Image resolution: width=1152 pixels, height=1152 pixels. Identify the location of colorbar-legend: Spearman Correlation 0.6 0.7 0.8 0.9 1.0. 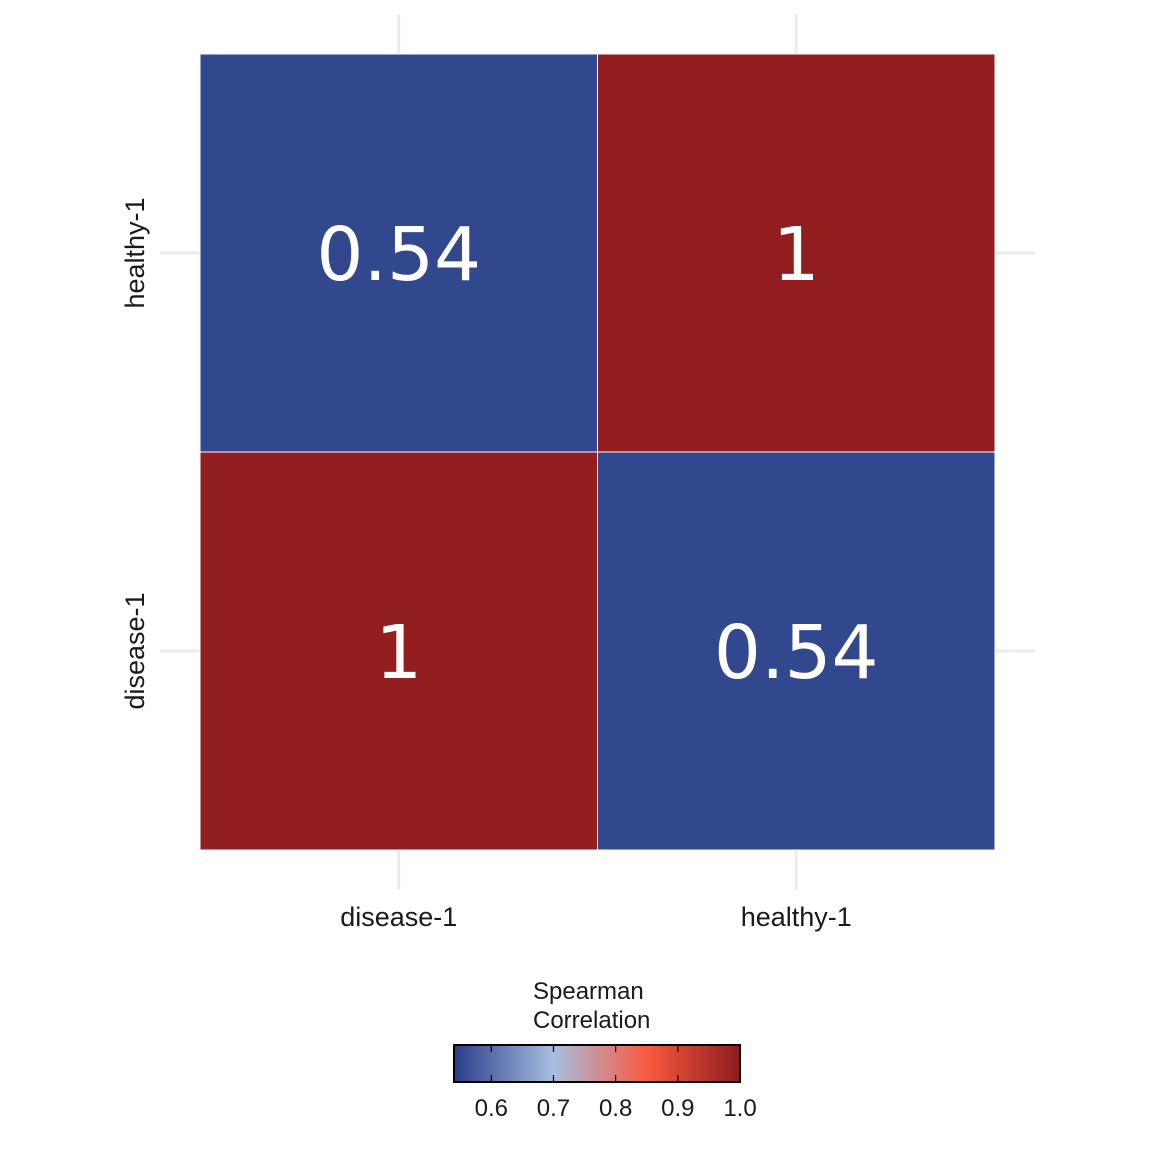
(605, 1050).